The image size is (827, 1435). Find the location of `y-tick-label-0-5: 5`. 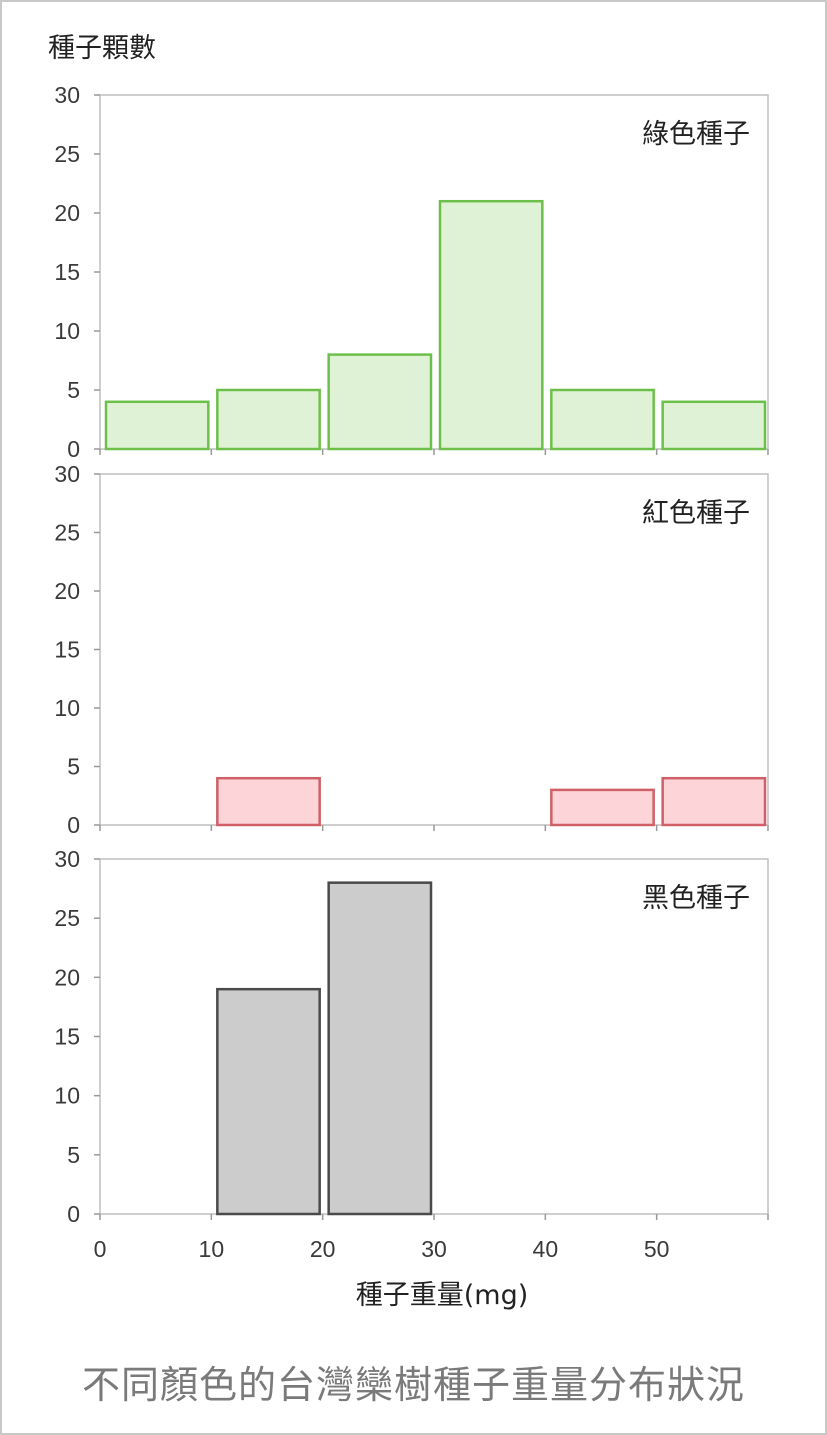

y-tick-label-0-5: 5 is located at coordinates (73, 390).